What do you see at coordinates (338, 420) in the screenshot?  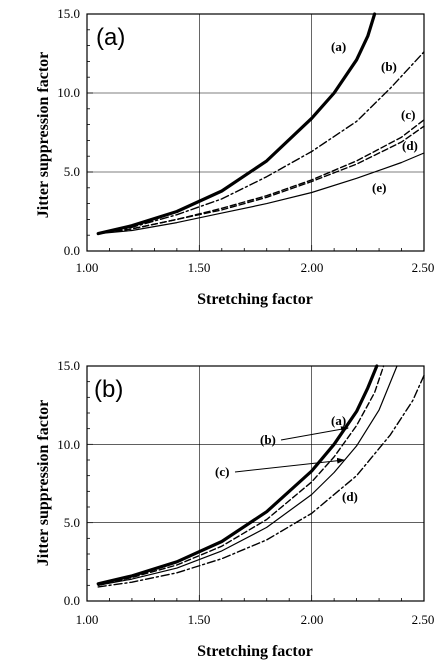 I see `panel-b-curve-label-a: (a)` at bounding box center [338, 420].